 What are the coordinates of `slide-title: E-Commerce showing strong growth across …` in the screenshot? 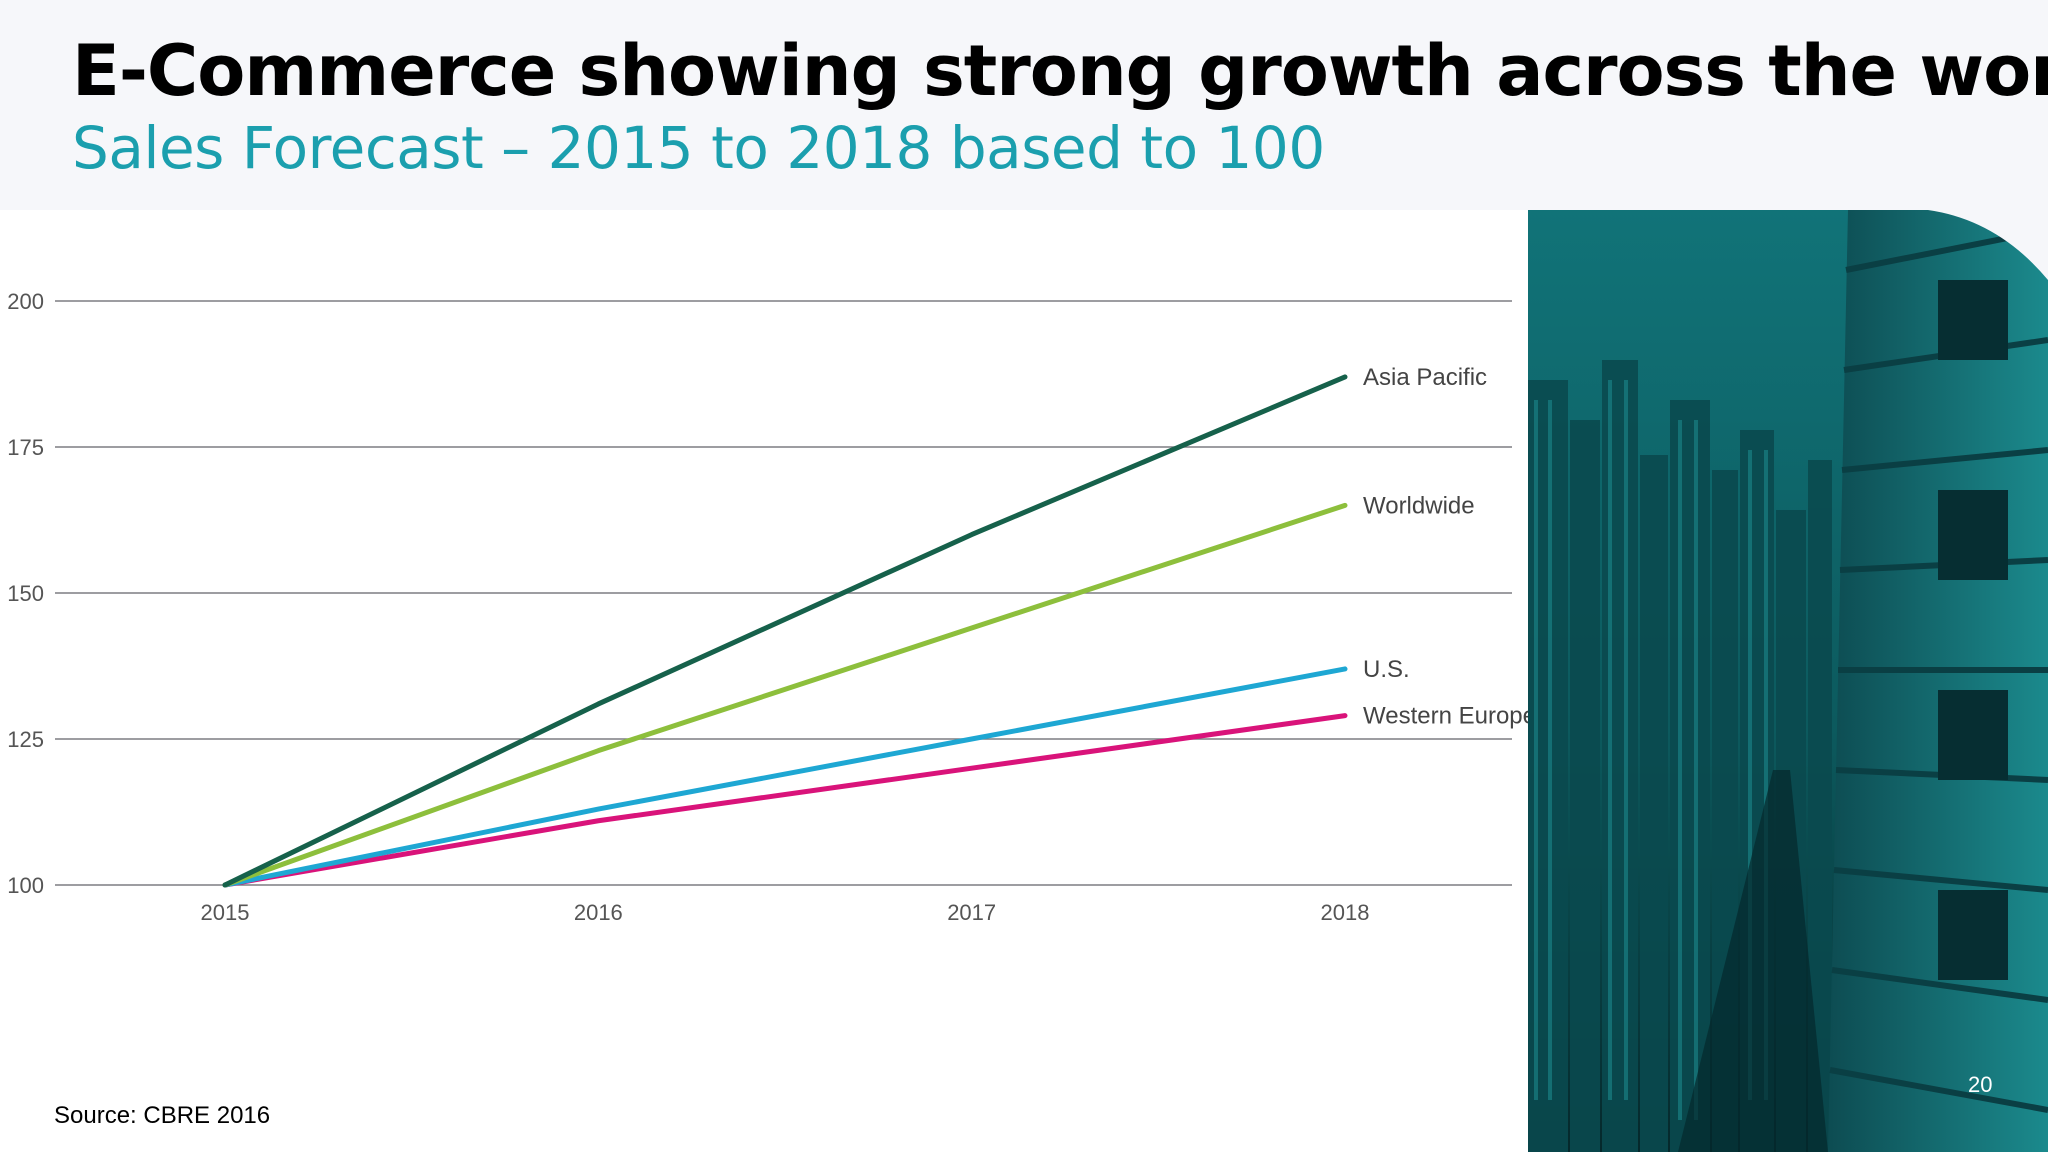 It's located at (1060, 71).